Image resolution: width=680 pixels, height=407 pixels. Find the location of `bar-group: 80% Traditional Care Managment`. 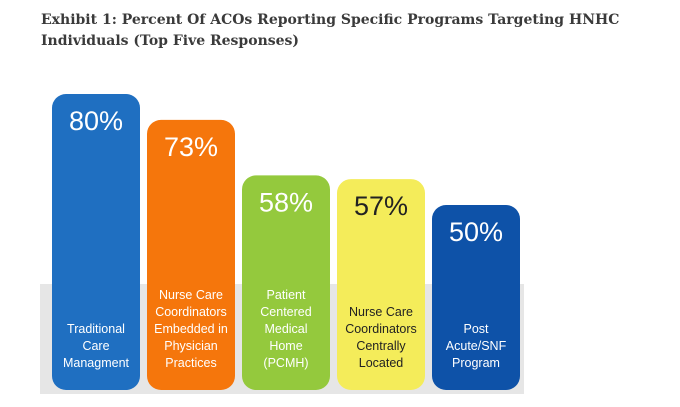

bar-group: 80% Traditional Care Managment is located at coordinates (96, 242).